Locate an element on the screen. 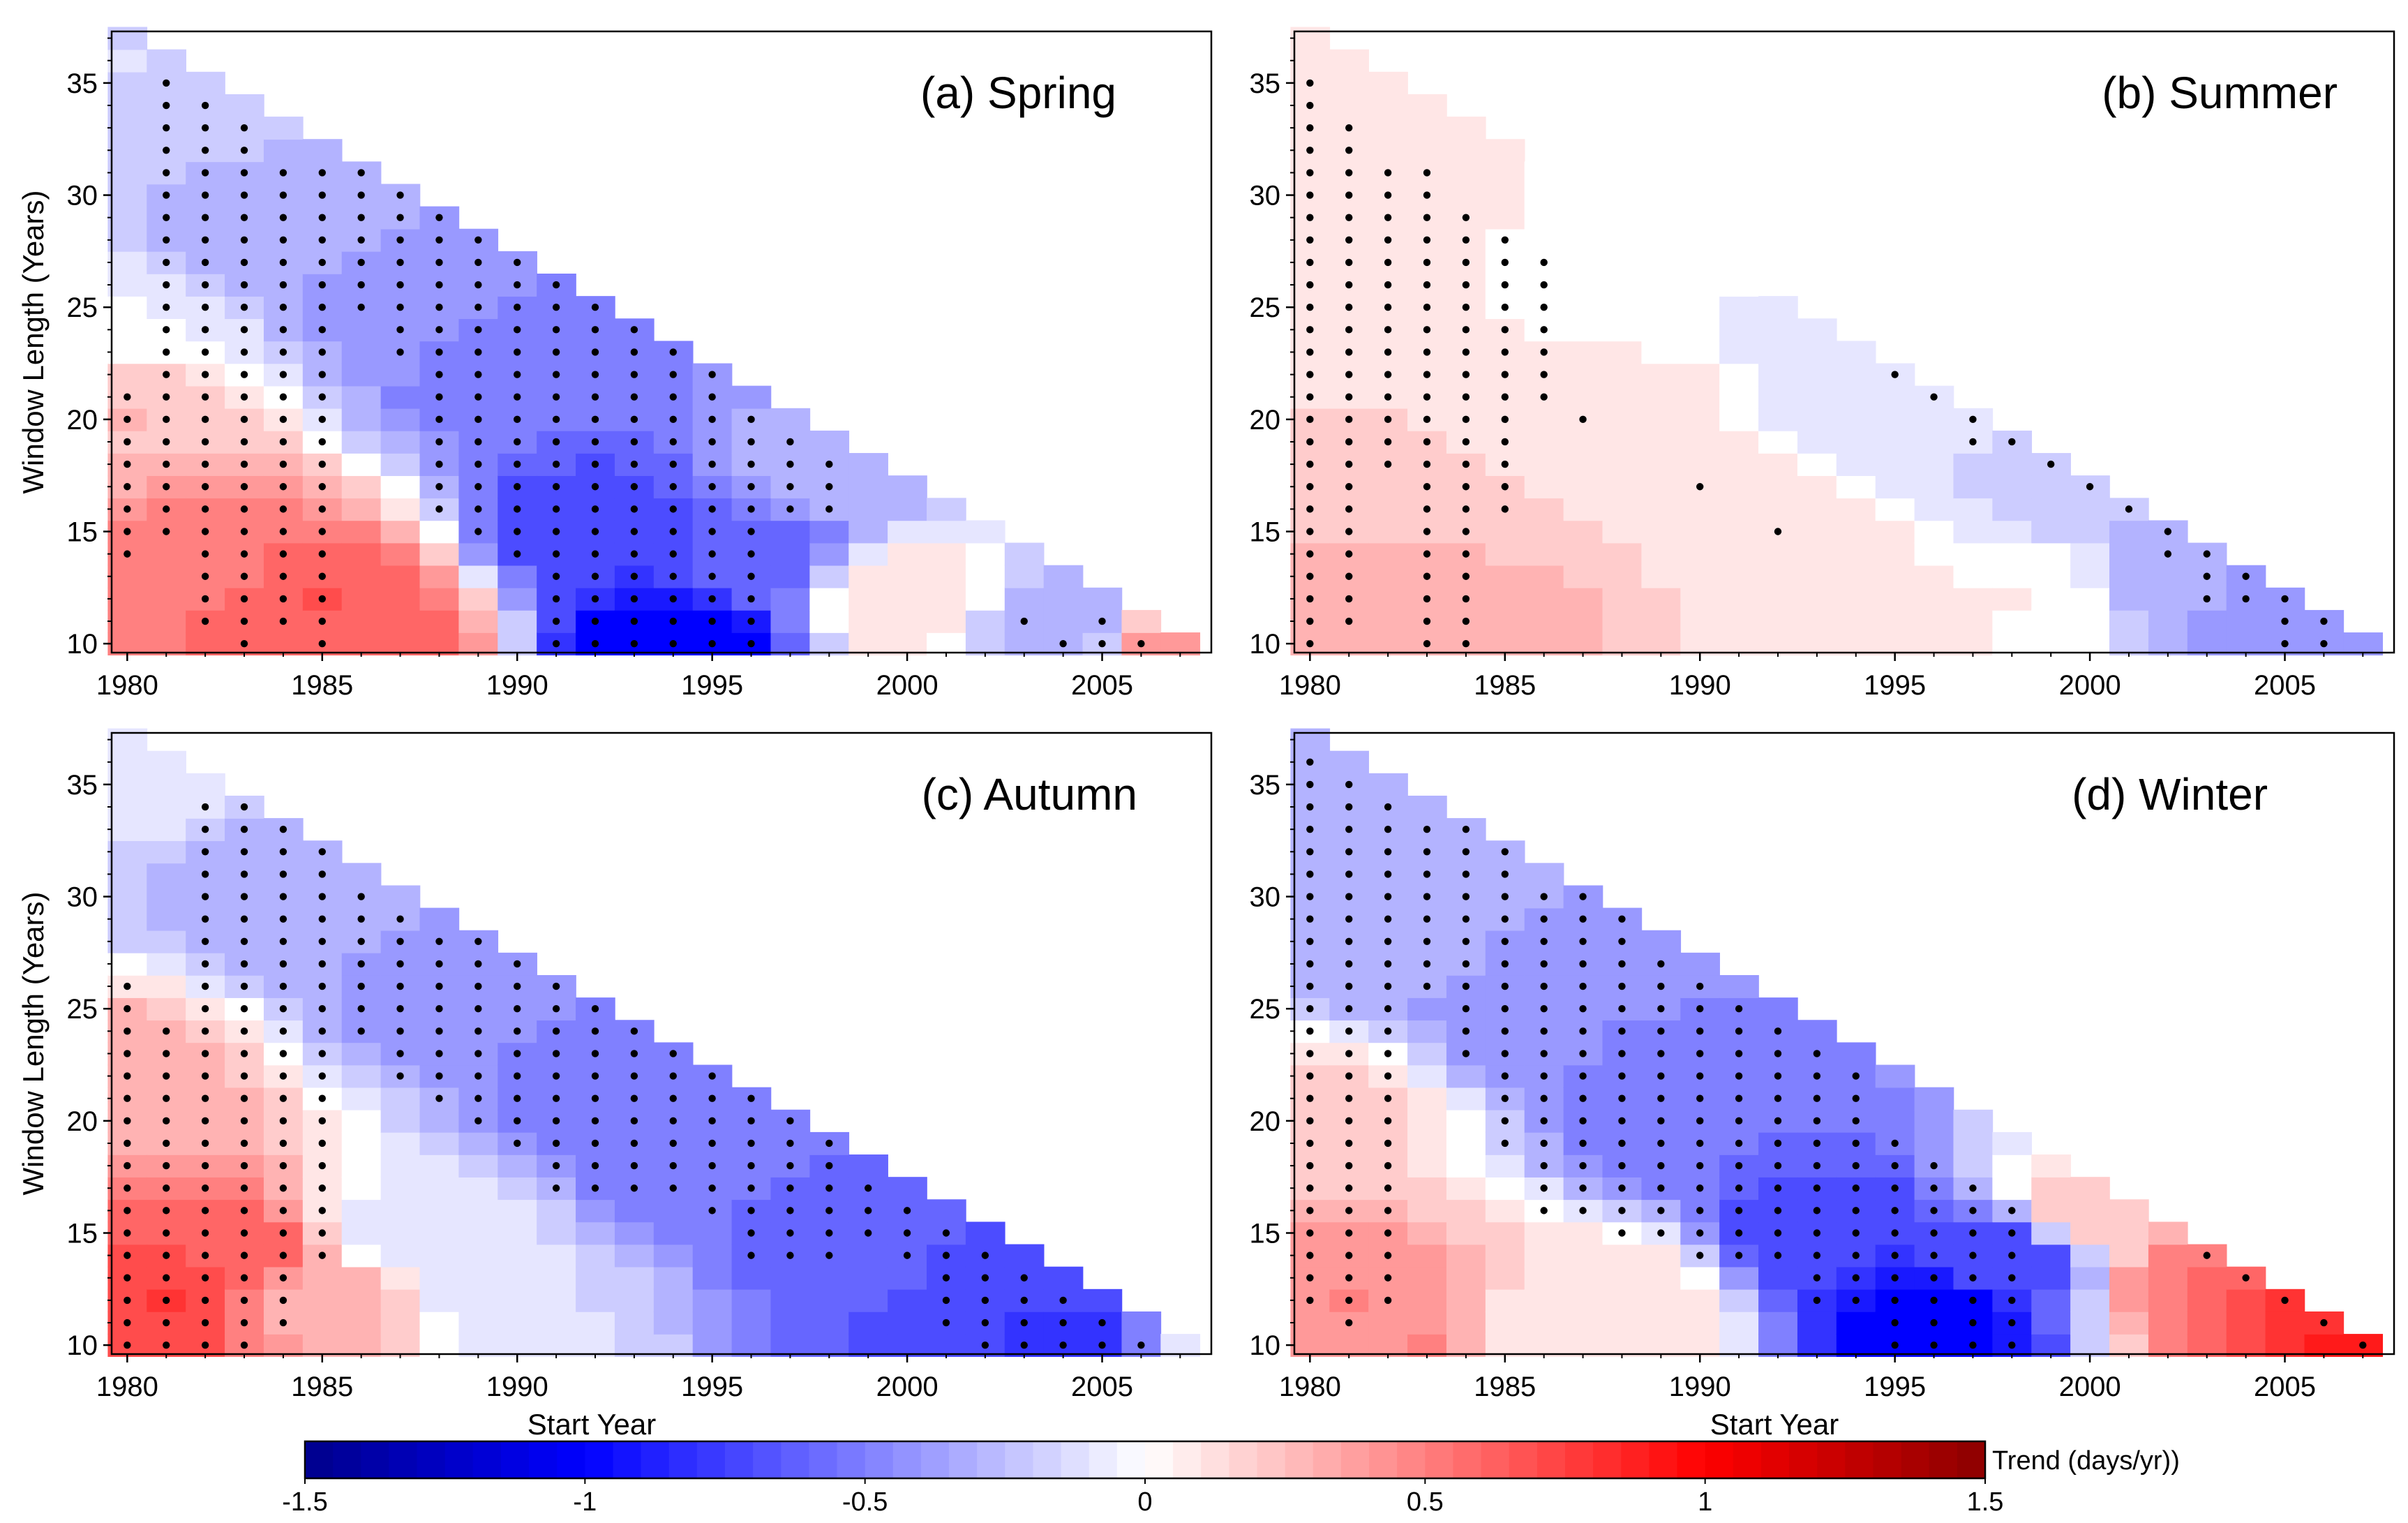 The width and height of the screenshot is (2408, 1523). y-tick-label: 30 is located at coordinates (82, 897).